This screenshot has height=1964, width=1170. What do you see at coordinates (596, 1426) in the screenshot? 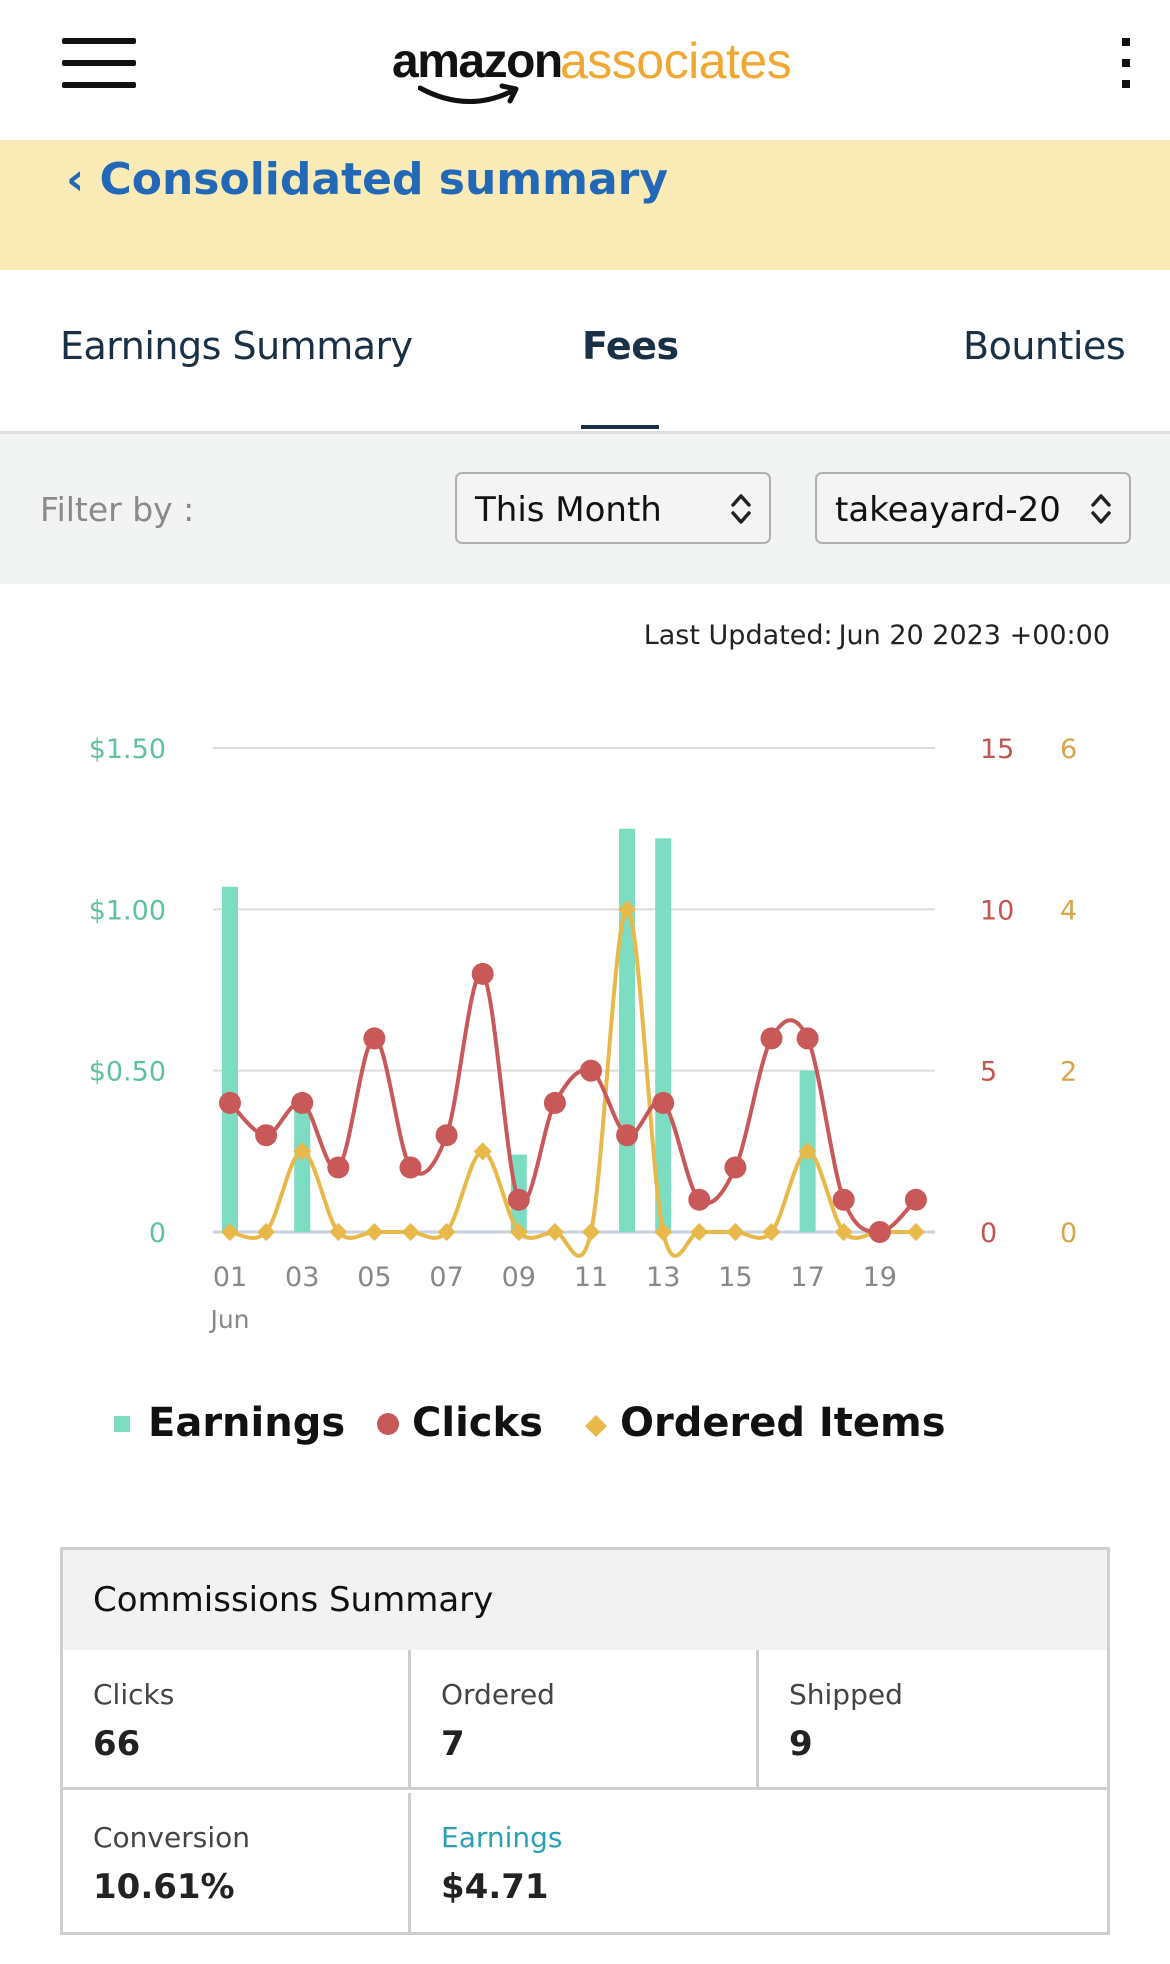
I see `diamond-marker-icon` at bounding box center [596, 1426].